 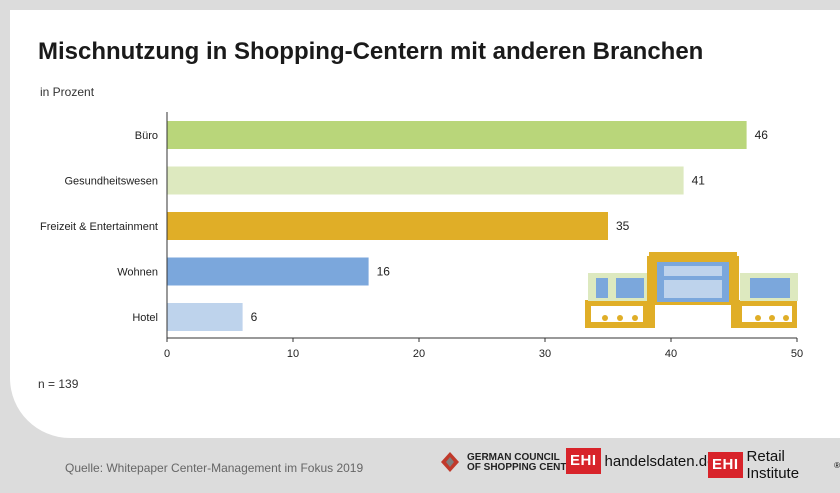 I want to click on category-label: Büro, so click(x=146, y=136).